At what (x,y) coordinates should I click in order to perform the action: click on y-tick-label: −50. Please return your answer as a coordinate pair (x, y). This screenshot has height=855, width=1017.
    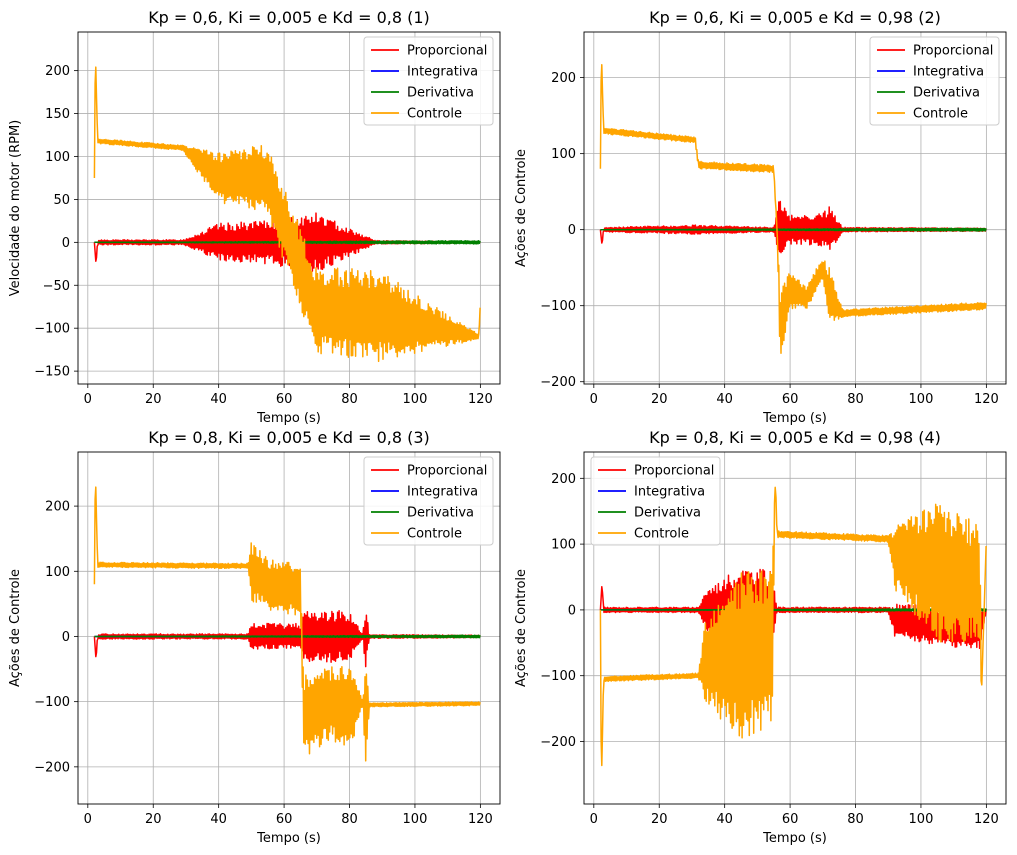
    Looking at the image, I should click on (56, 286).